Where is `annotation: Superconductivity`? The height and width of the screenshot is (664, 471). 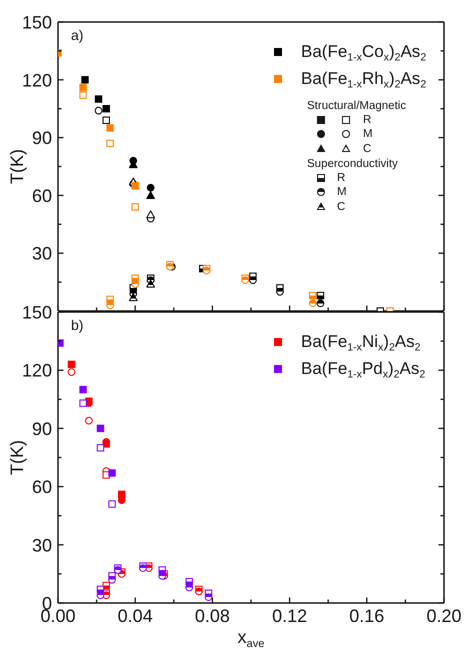 annotation: Superconductivity is located at coordinates (352, 164).